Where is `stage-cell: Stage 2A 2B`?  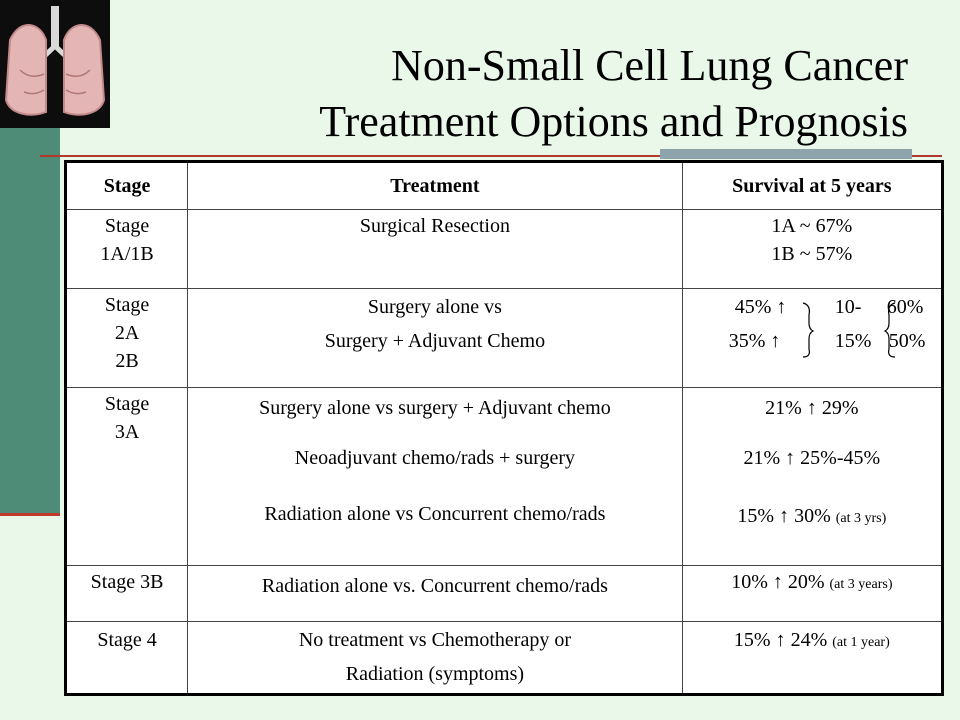 stage-cell: Stage 2A 2B is located at coordinates (126, 337).